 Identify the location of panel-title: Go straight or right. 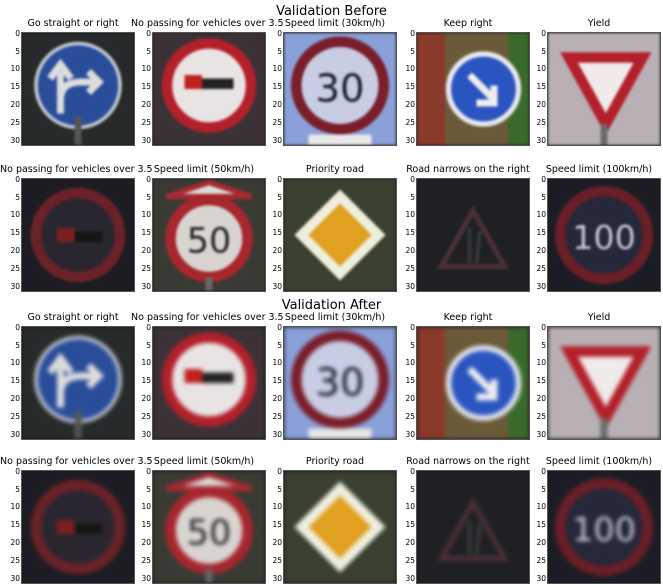
(73, 23).